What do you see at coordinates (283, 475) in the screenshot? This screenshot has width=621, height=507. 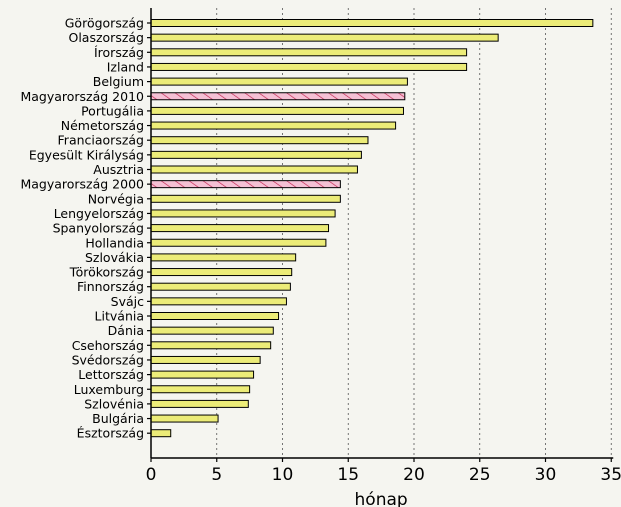 I see `x-tick-label: 10` at bounding box center [283, 475].